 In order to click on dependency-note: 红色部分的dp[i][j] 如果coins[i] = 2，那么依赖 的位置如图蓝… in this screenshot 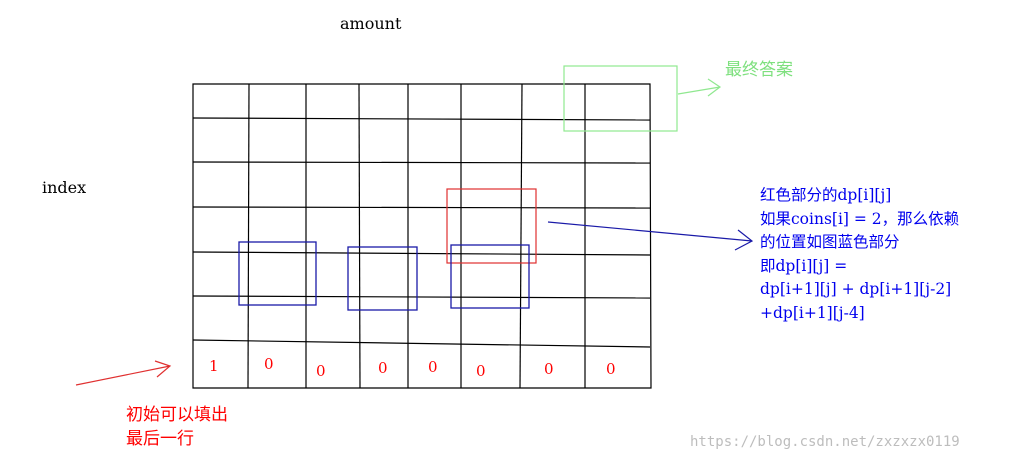, I will do `click(859, 254)`.